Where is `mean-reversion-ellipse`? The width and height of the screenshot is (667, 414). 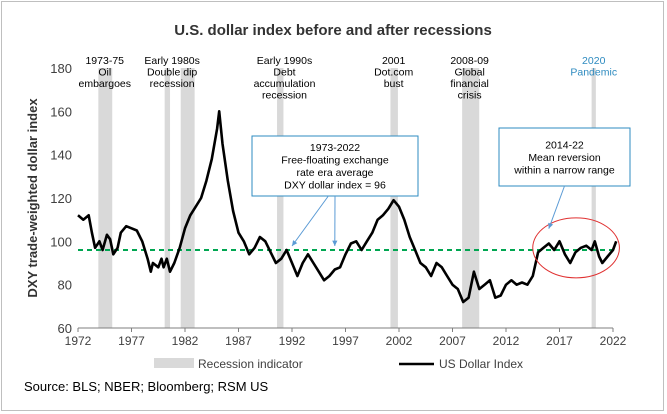
mean-reversion-ellipse is located at coordinates (576, 248).